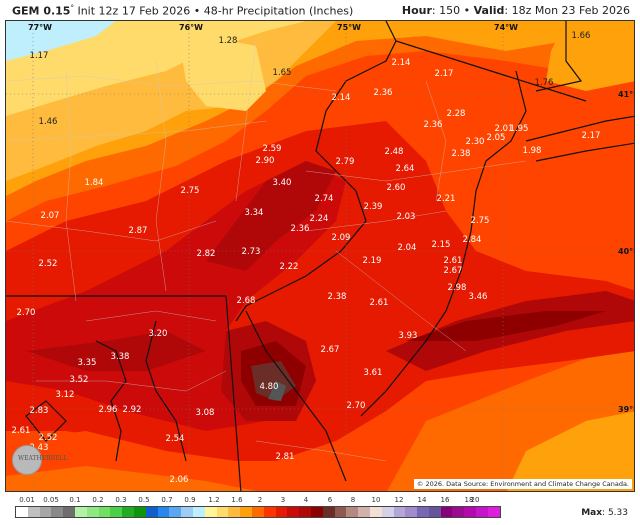 This screenshot has width=640, height=525. What do you see at coordinates (407, 247) in the screenshot?
I see `precip-value-label: 2.04` at bounding box center [407, 247].